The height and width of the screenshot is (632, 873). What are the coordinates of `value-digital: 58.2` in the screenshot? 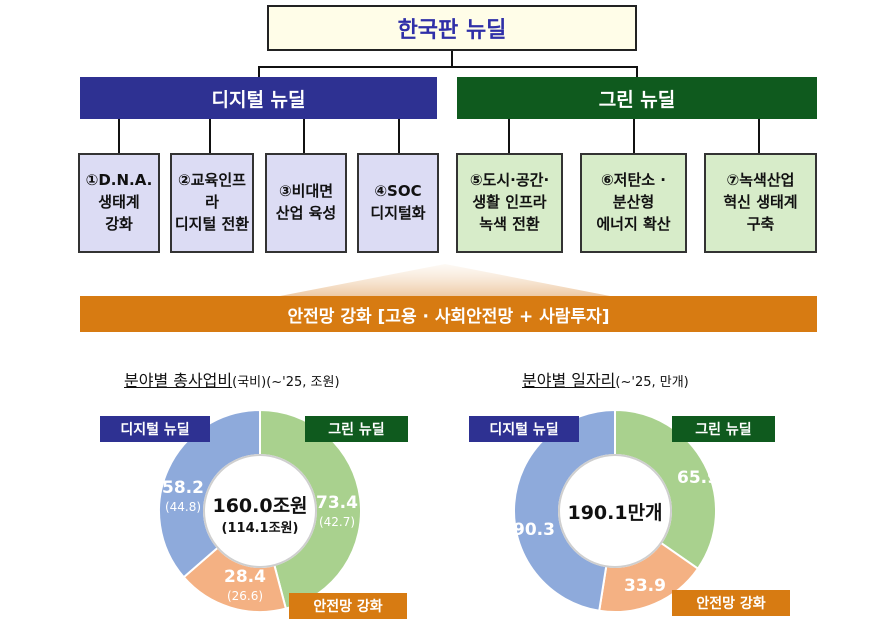 It's located at (183, 488).